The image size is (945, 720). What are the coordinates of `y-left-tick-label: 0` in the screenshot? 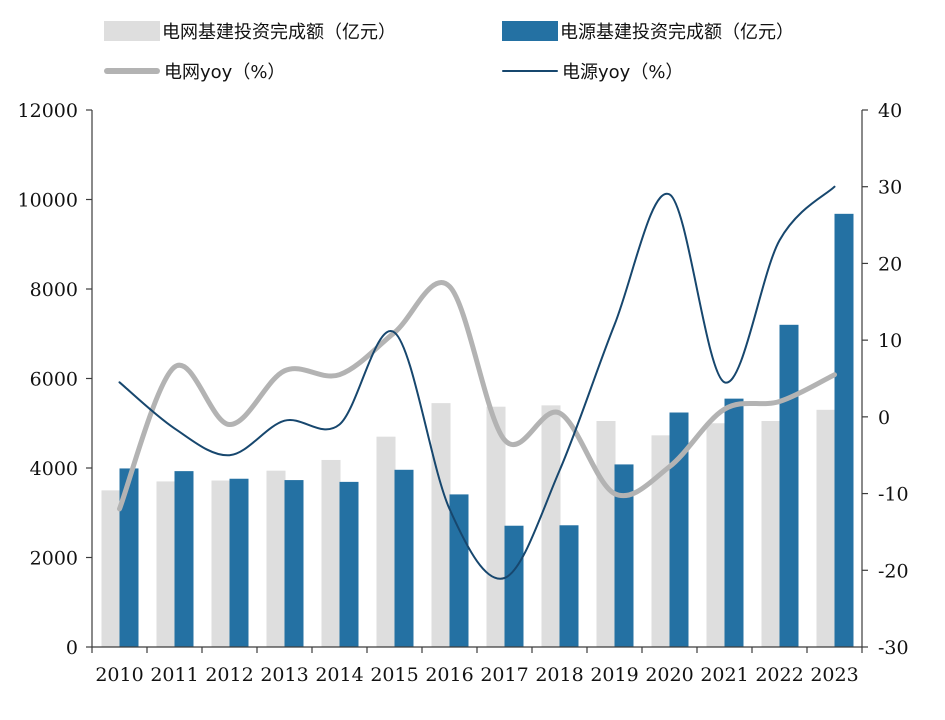 It's located at (72, 648).